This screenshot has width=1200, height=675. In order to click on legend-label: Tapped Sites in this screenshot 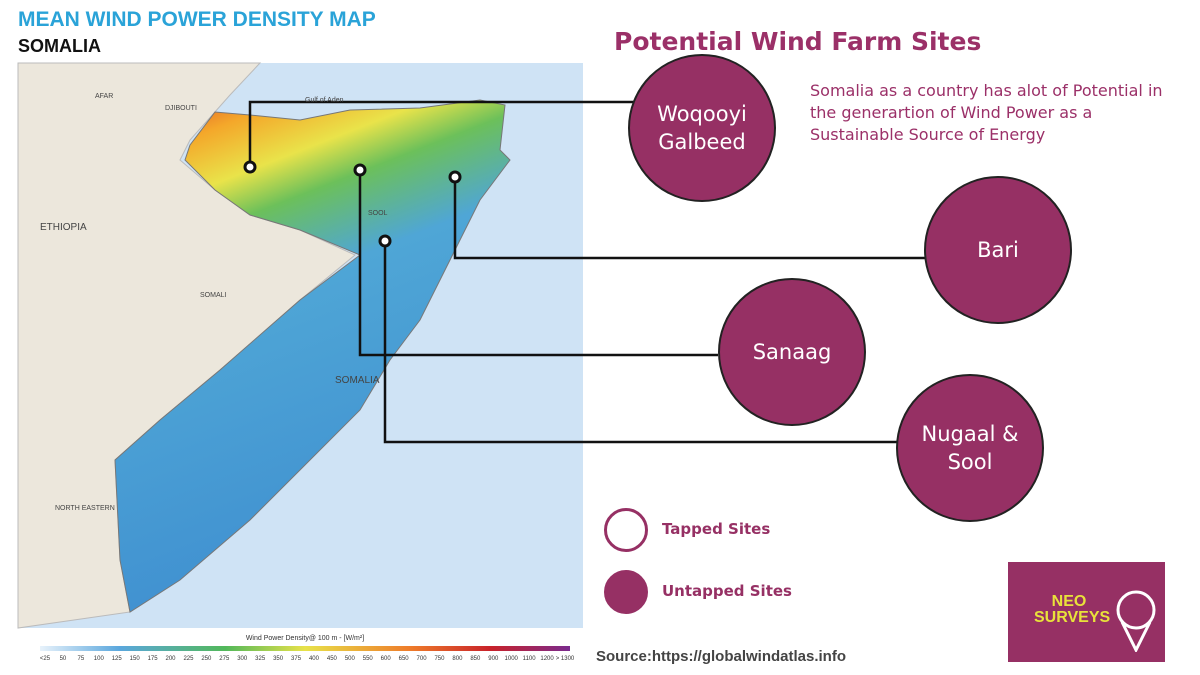, I will do `click(716, 529)`.